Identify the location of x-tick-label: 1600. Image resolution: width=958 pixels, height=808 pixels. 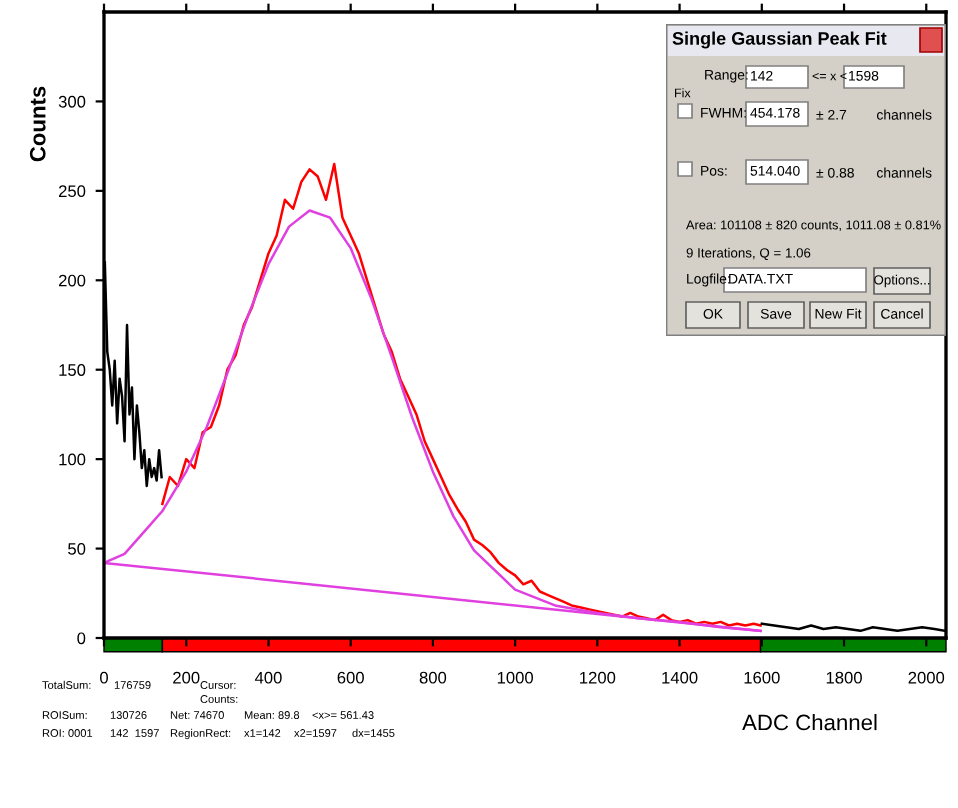
(762, 677).